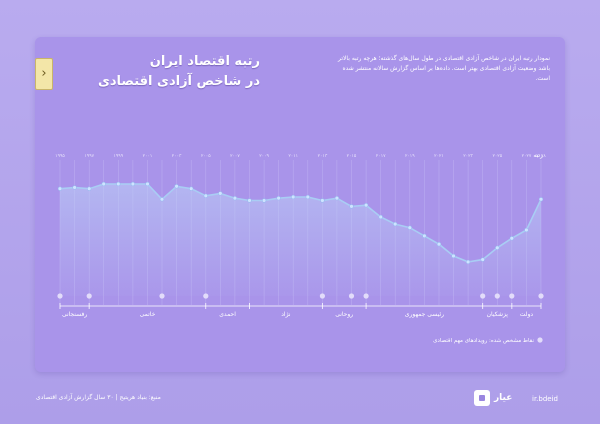 The image size is (600, 424). Describe the element at coordinates (227, 314) in the screenshot. I see `period-label: احمدی` at that location.